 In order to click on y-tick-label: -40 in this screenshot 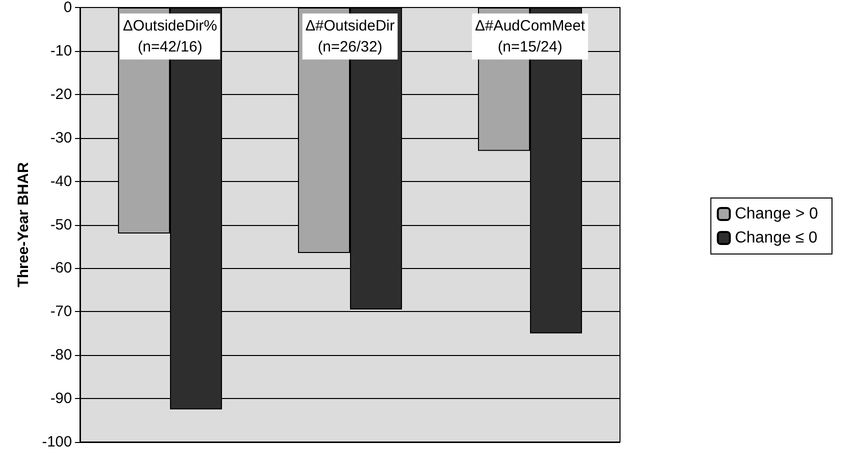, I will do `click(61, 181)`.